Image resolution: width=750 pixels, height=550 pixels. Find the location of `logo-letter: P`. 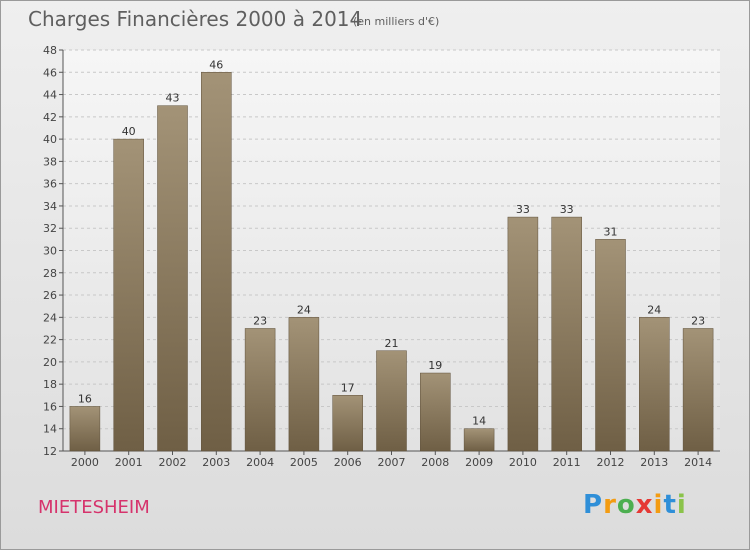

logo-letter: P is located at coordinates (593, 505).